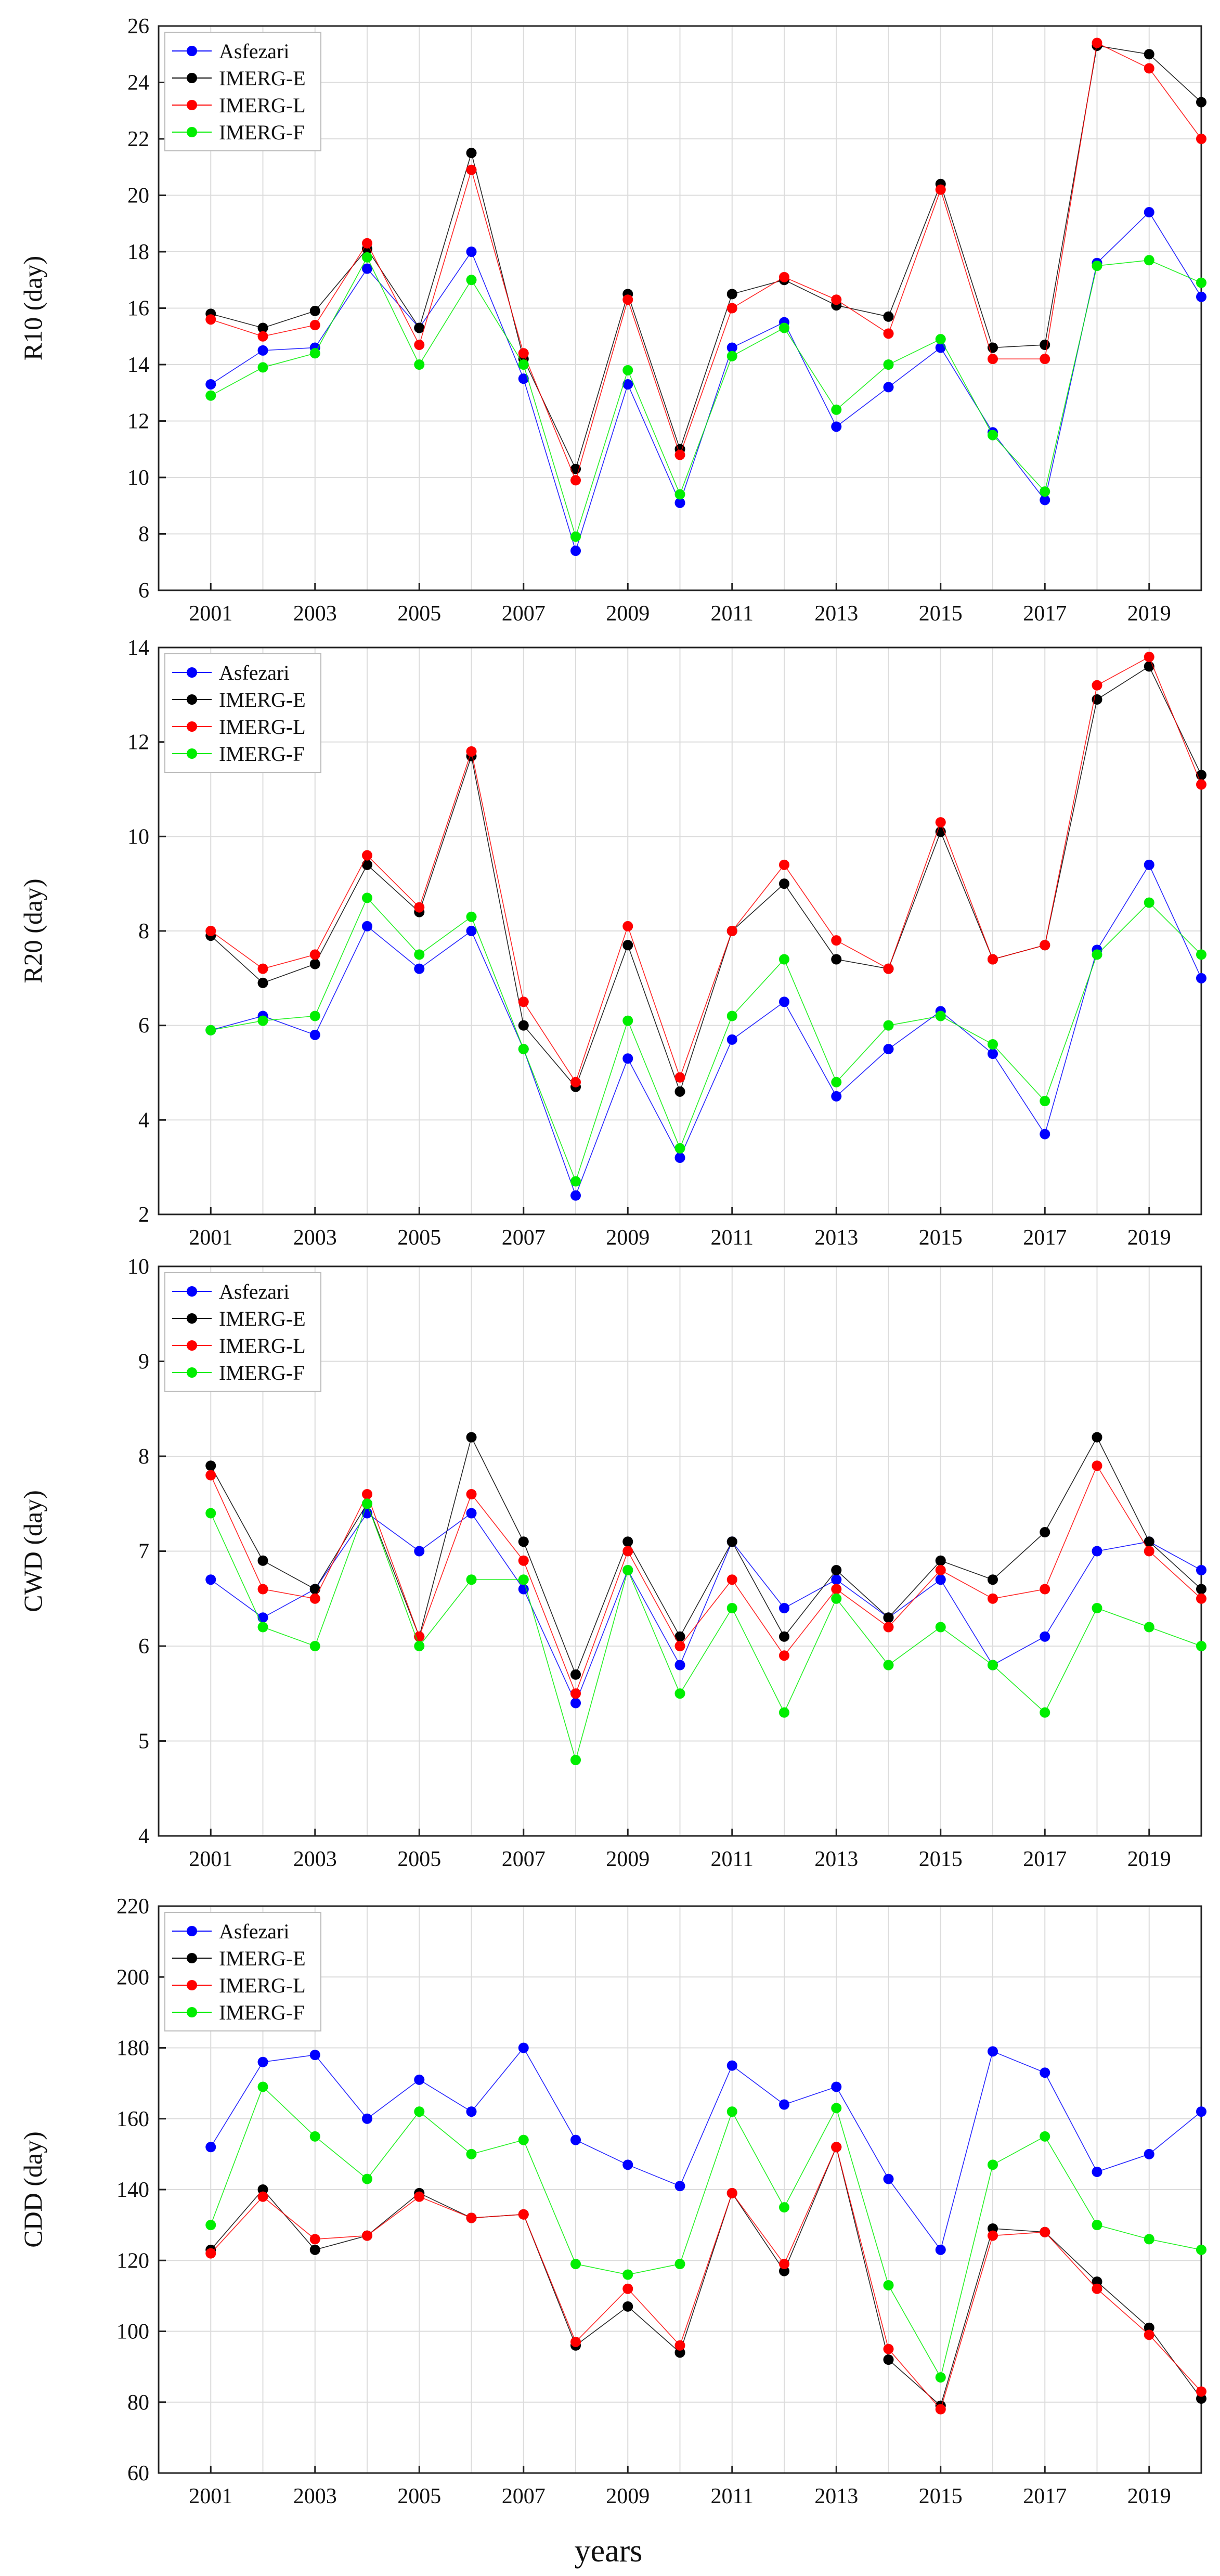 This screenshot has width=1220, height=2576. Describe the element at coordinates (132, 2119) in the screenshot. I see `cdd-ytick-label: 160` at that location.